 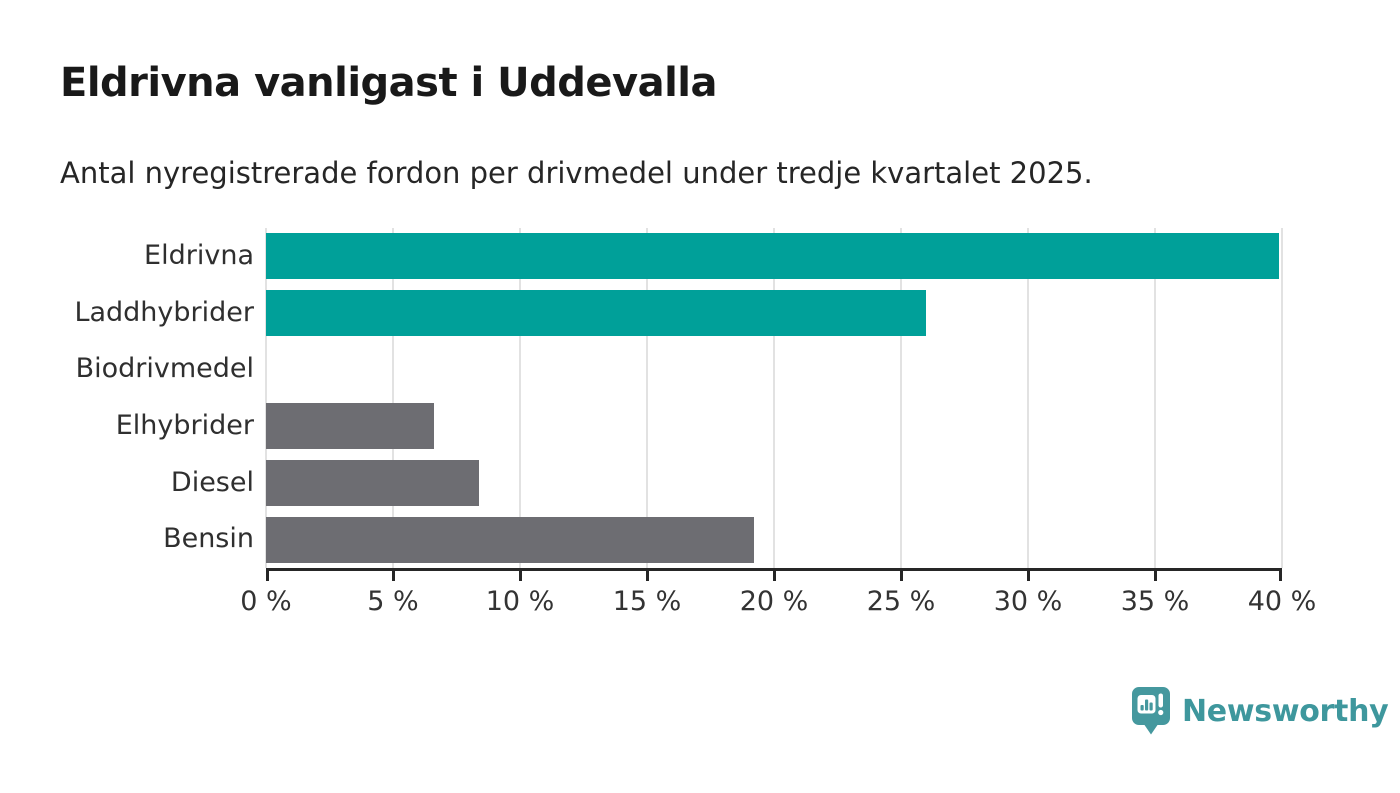 I want to click on x-axis: 0 % 5 % 10 % 15 % 20 % 25 % 30 % 35 % 40 %, so click(x=778, y=598).